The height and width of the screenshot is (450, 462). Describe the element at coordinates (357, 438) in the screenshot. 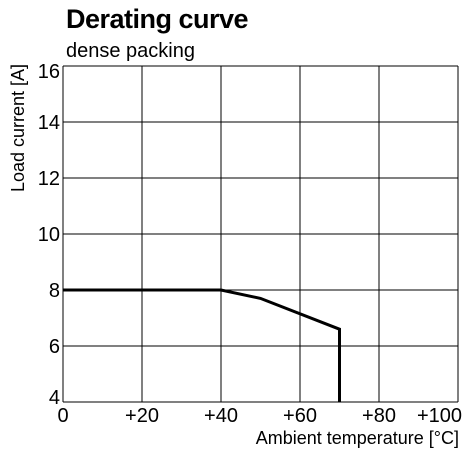

I see `x-axis-label: Ambient temperature [°C]` at that location.